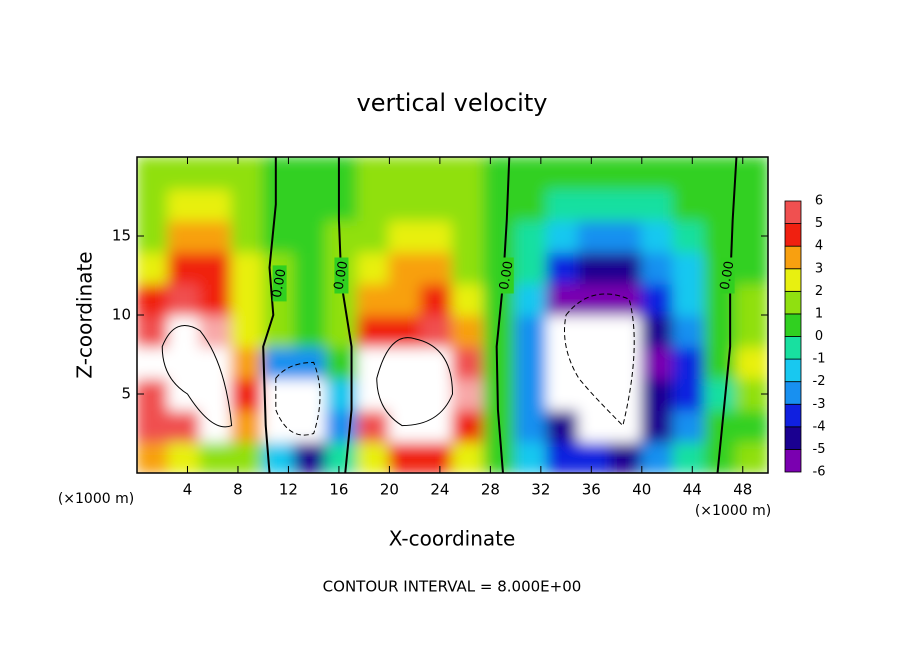 The height and width of the screenshot is (658, 904). What do you see at coordinates (121, 236) in the screenshot?
I see `y-tick-label: 15` at bounding box center [121, 236].